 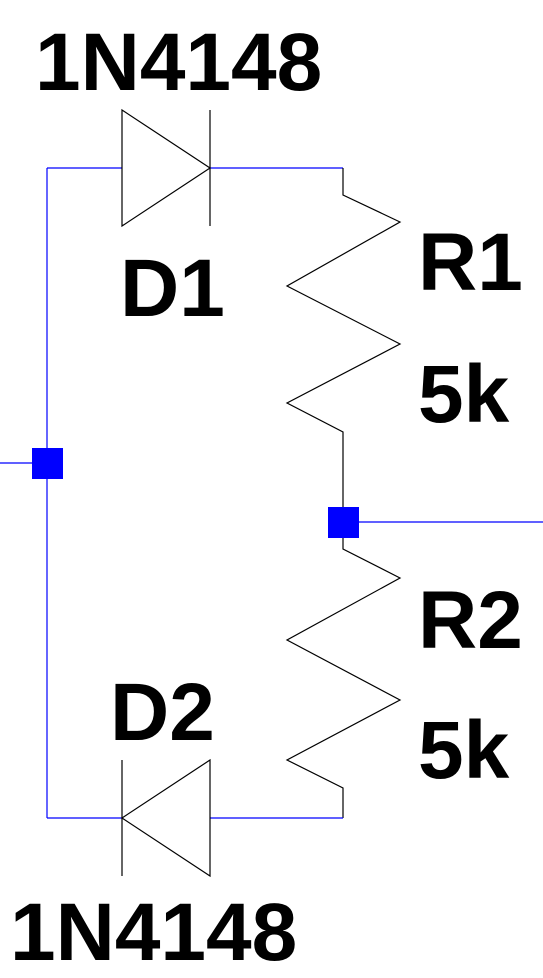 What do you see at coordinates (154, 932) in the screenshot?
I see `d2-model-label: 1N4148` at bounding box center [154, 932].